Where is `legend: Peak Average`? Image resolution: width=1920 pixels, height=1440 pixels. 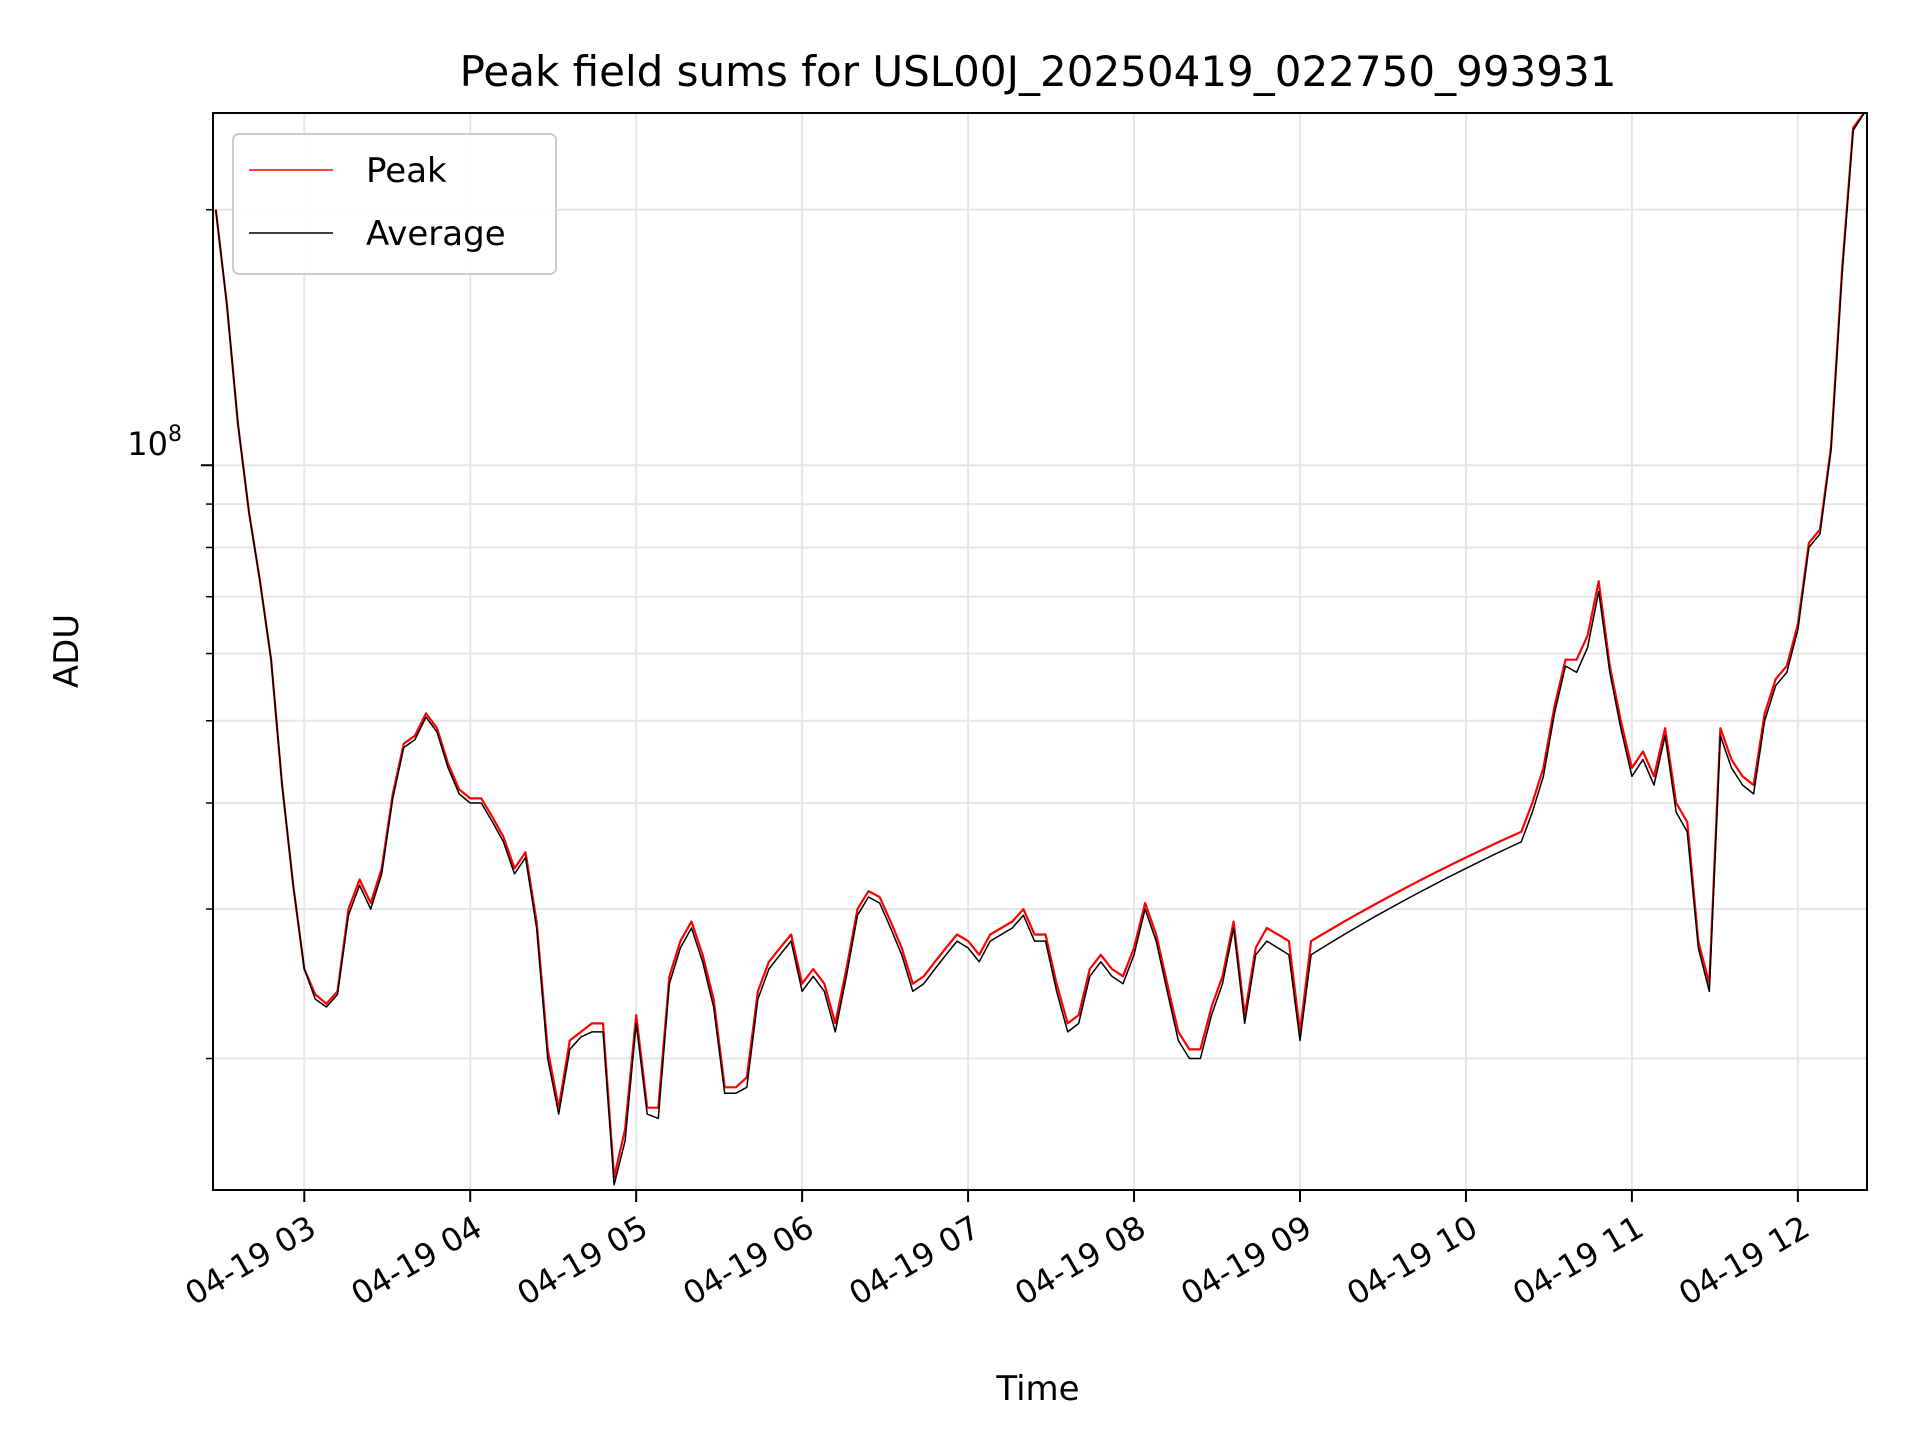 legend: Peak Average is located at coordinates (394, 204).